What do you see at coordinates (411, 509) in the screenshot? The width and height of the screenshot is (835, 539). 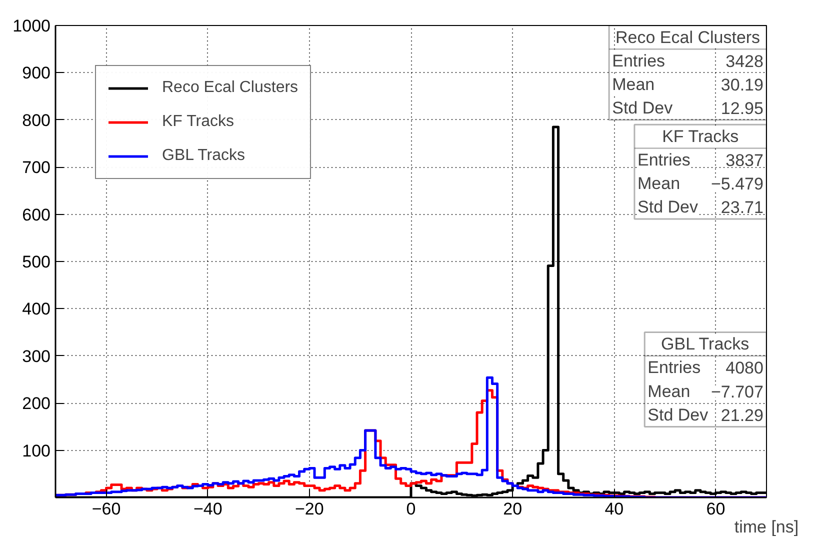 I see `x-tick-label: 0` at bounding box center [411, 509].